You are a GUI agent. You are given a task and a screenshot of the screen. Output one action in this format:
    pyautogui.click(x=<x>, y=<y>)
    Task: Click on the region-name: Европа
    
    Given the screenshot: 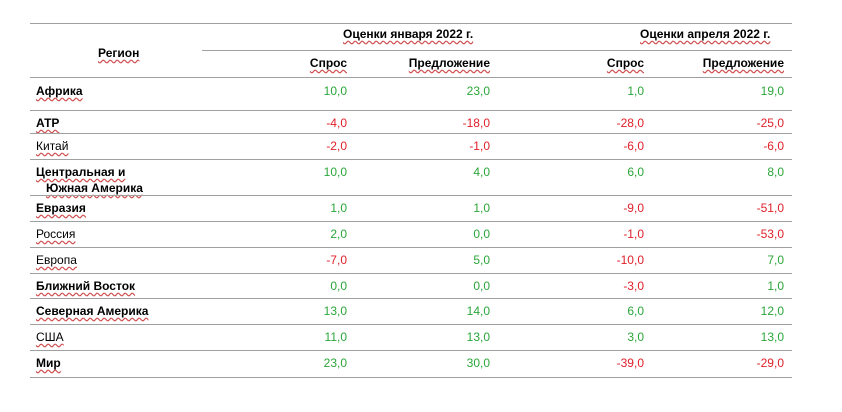 What is the action you would take?
    pyautogui.click(x=56, y=260)
    